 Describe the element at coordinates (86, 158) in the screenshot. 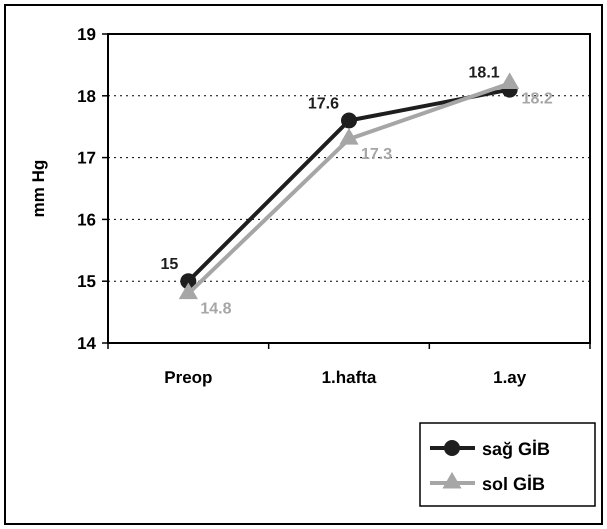

I see `y-tick-label: 17` at that location.